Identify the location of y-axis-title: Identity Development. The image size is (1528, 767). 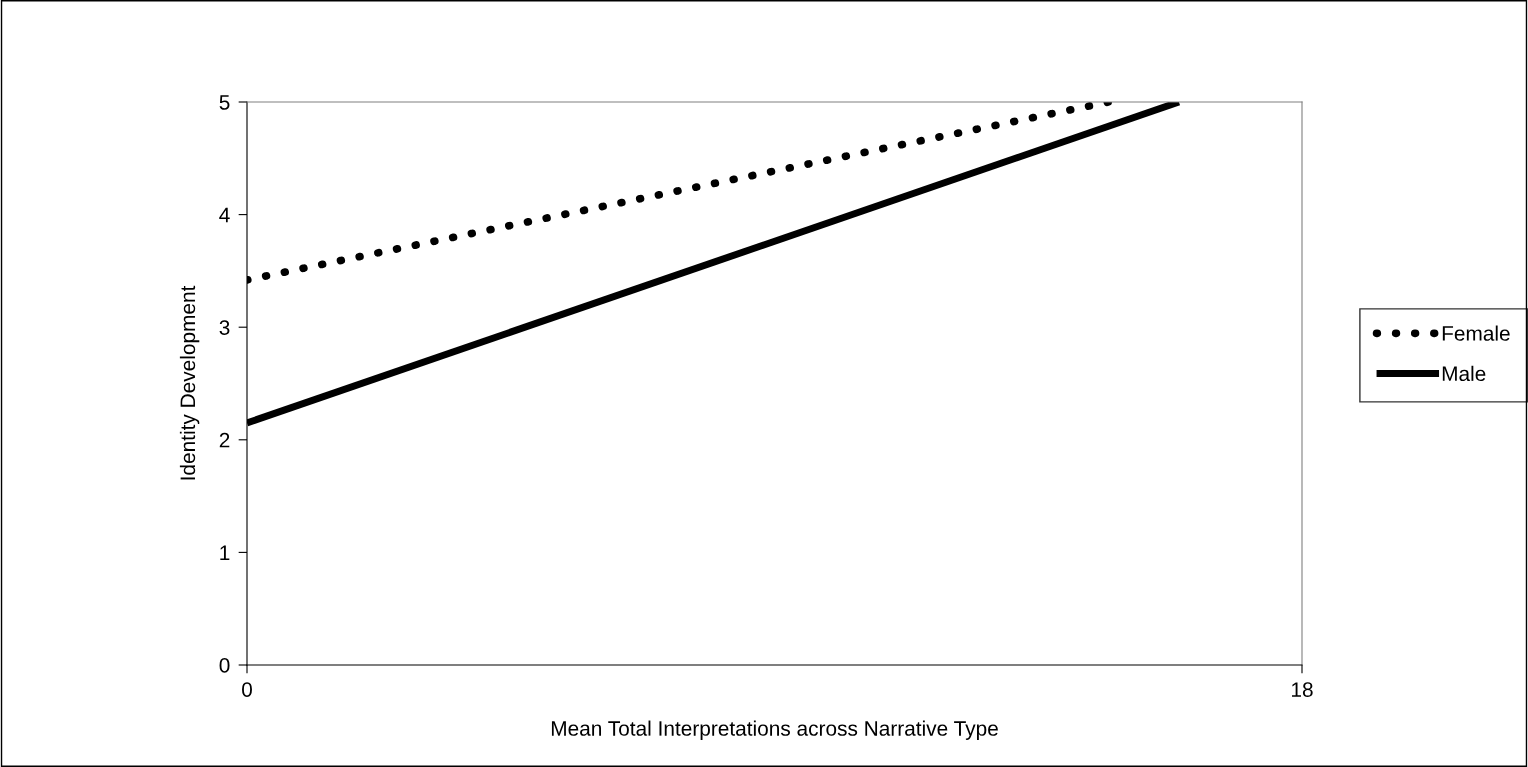
(189, 382).